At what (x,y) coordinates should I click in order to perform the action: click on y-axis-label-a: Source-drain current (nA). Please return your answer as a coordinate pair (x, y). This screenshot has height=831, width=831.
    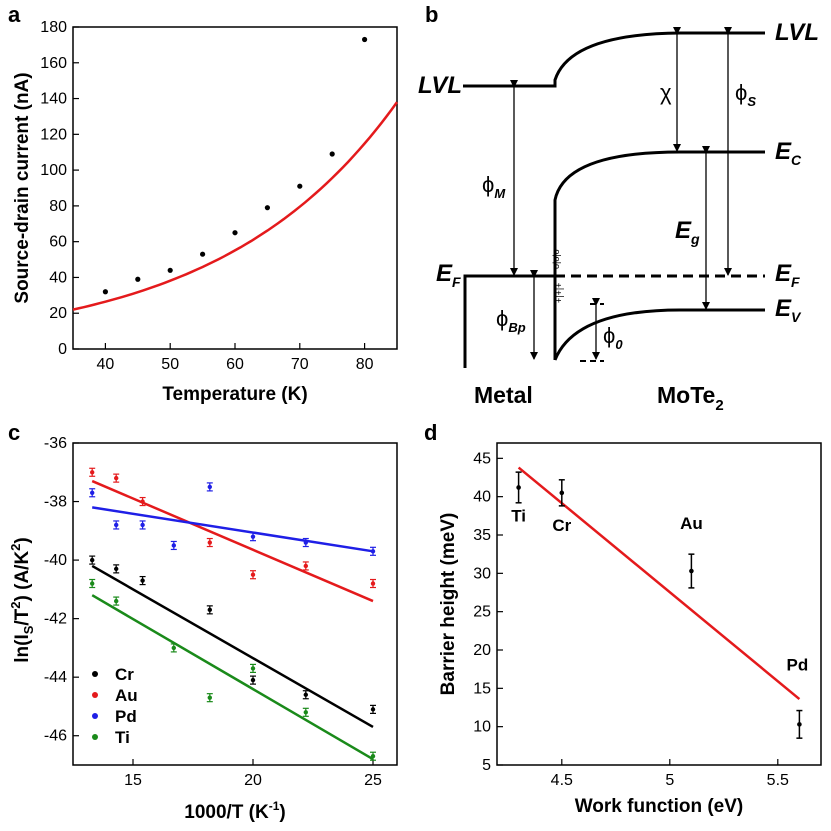
    Looking at the image, I should click on (22, 187).